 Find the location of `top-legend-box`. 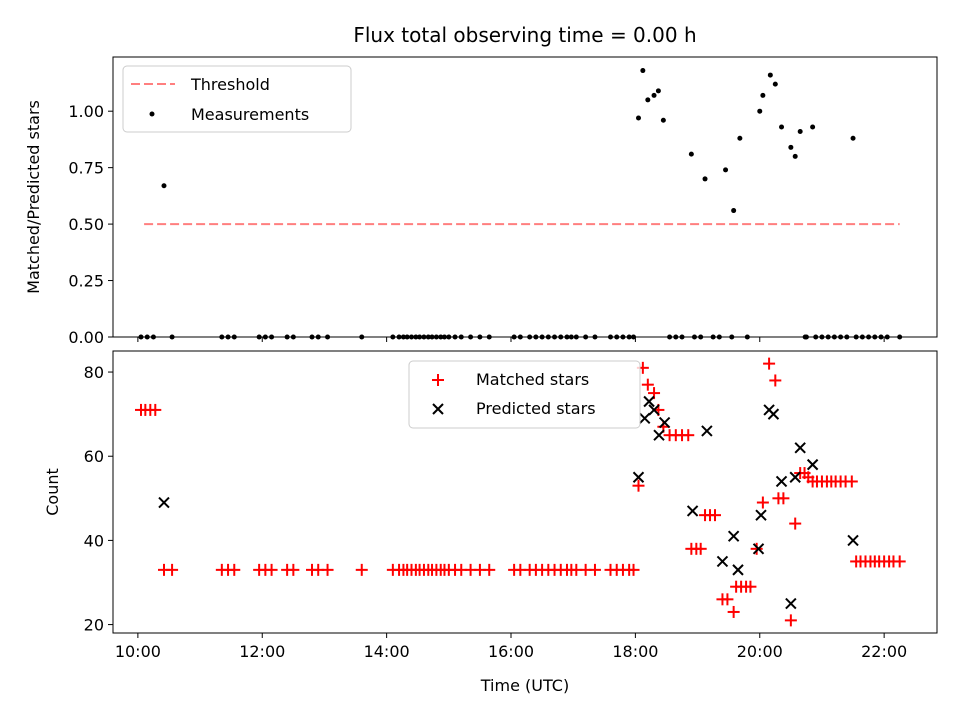

top-legend-box is located at coordinates (237, 99).